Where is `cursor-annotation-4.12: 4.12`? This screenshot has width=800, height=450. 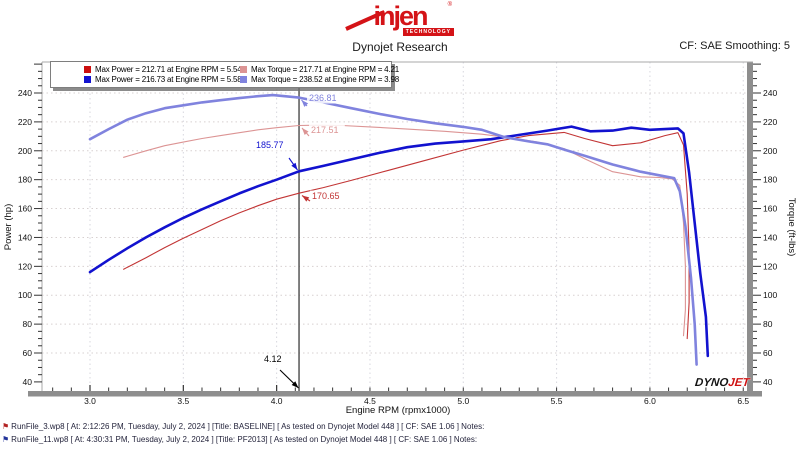 cursor-annotation-4.12: 4.12 is located at coordinates (273, 359).